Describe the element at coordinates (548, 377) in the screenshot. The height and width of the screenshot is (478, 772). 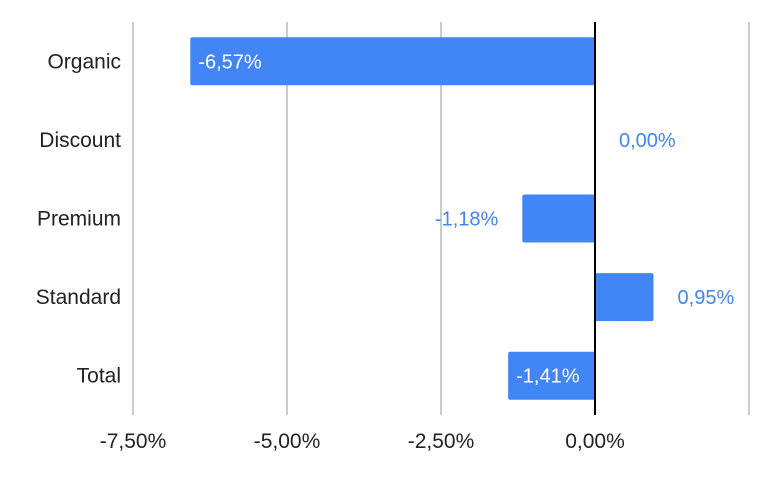
I see `data-label: -1,41%` at that location.